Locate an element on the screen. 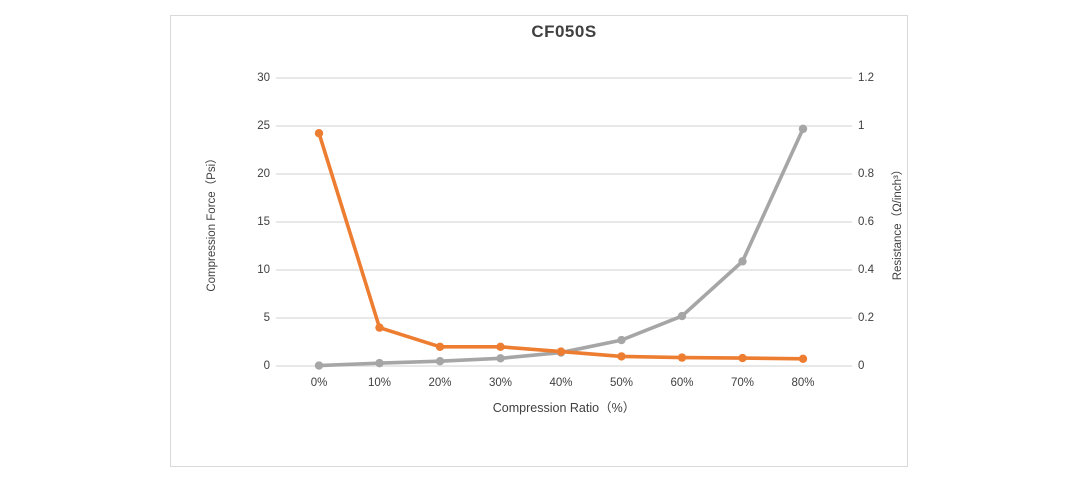  left-axis-tick-label: 20 is located at coordinates (263, 173).